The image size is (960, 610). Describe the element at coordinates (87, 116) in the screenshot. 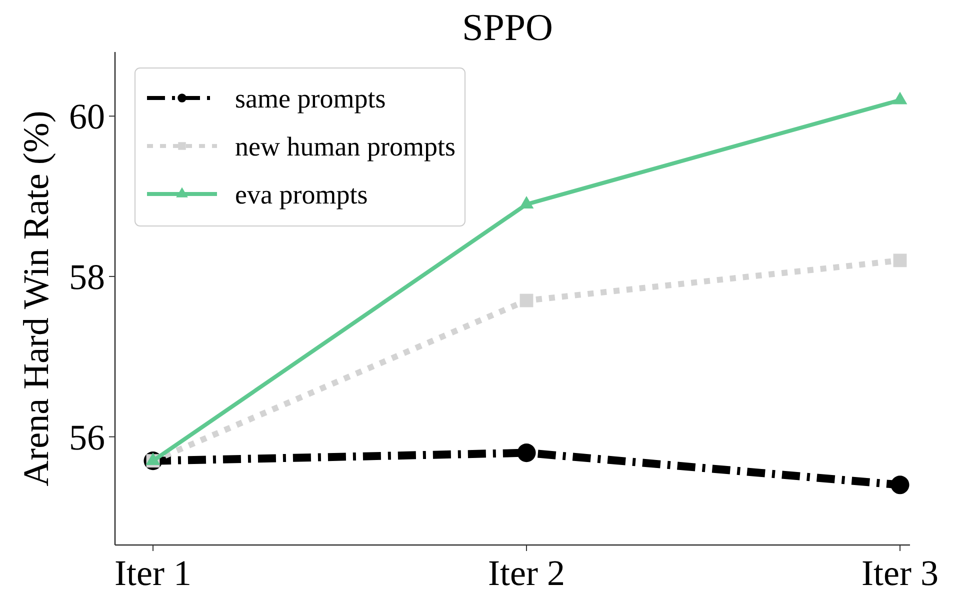

I see `y-tick-label: 60` at that location.